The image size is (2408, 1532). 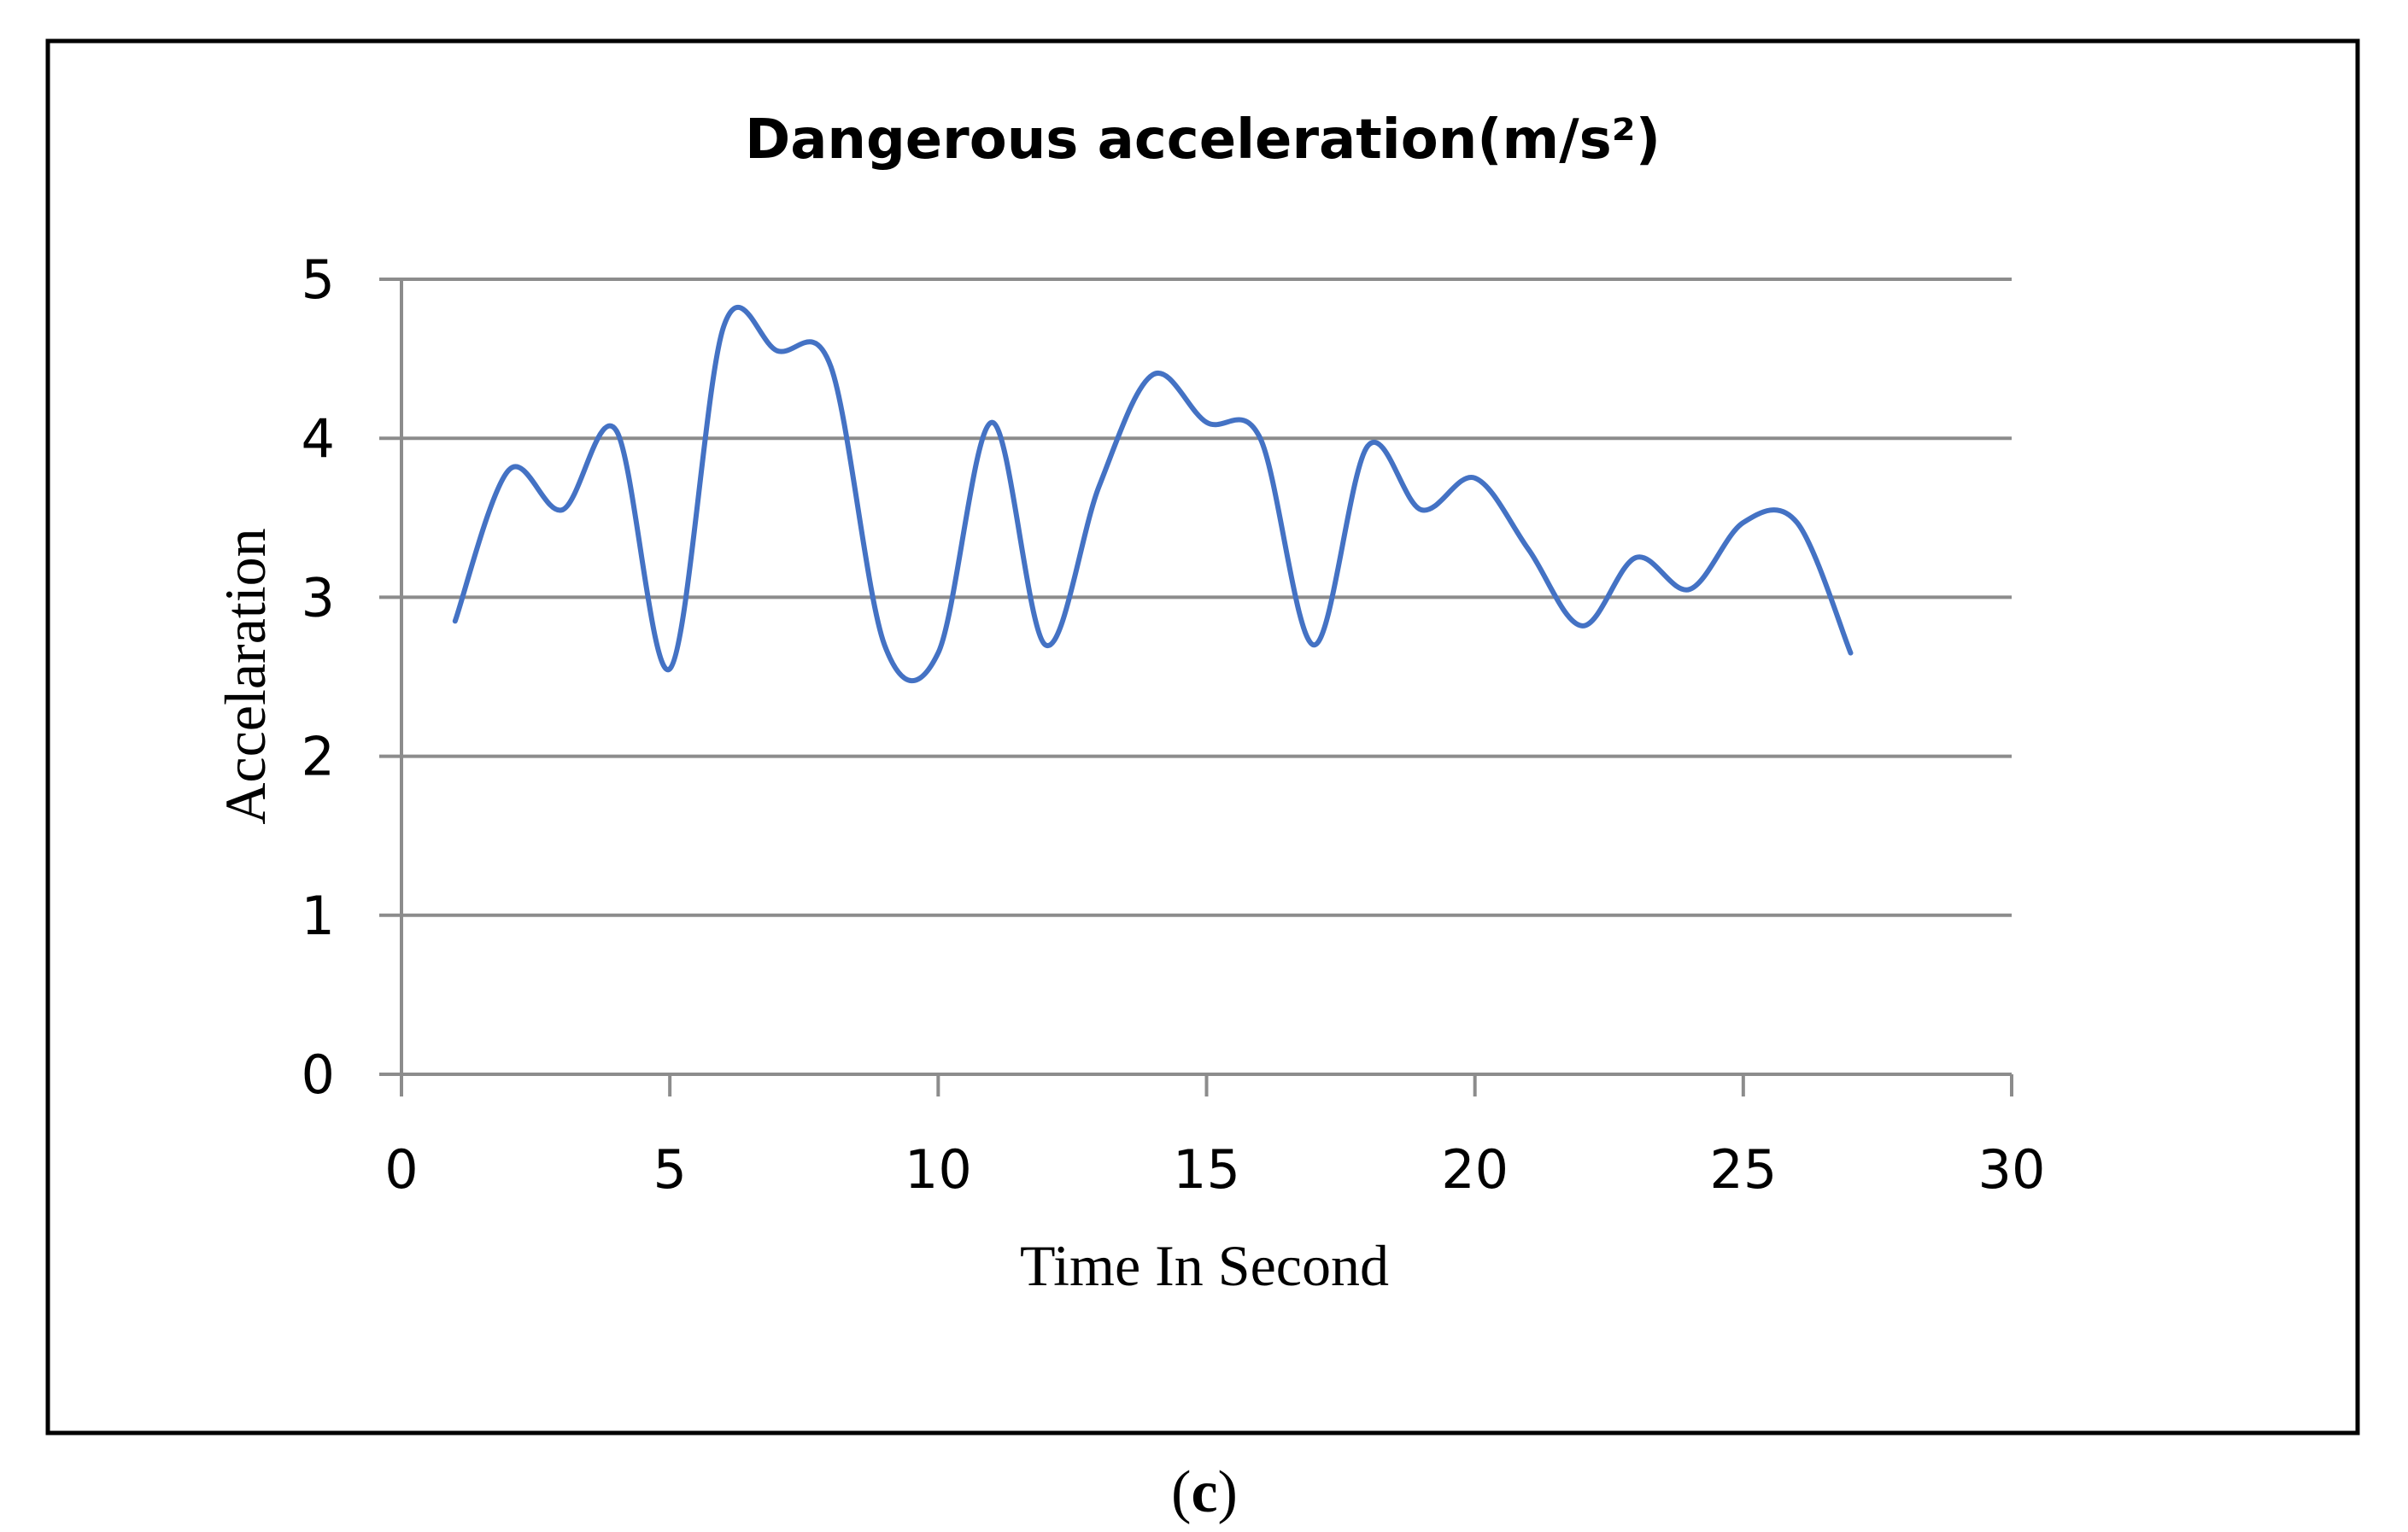 What do you see at coordinates (1181, 1492) in the screenshot?
I see `caption-open: (` at bounding box center [1181, 1492].